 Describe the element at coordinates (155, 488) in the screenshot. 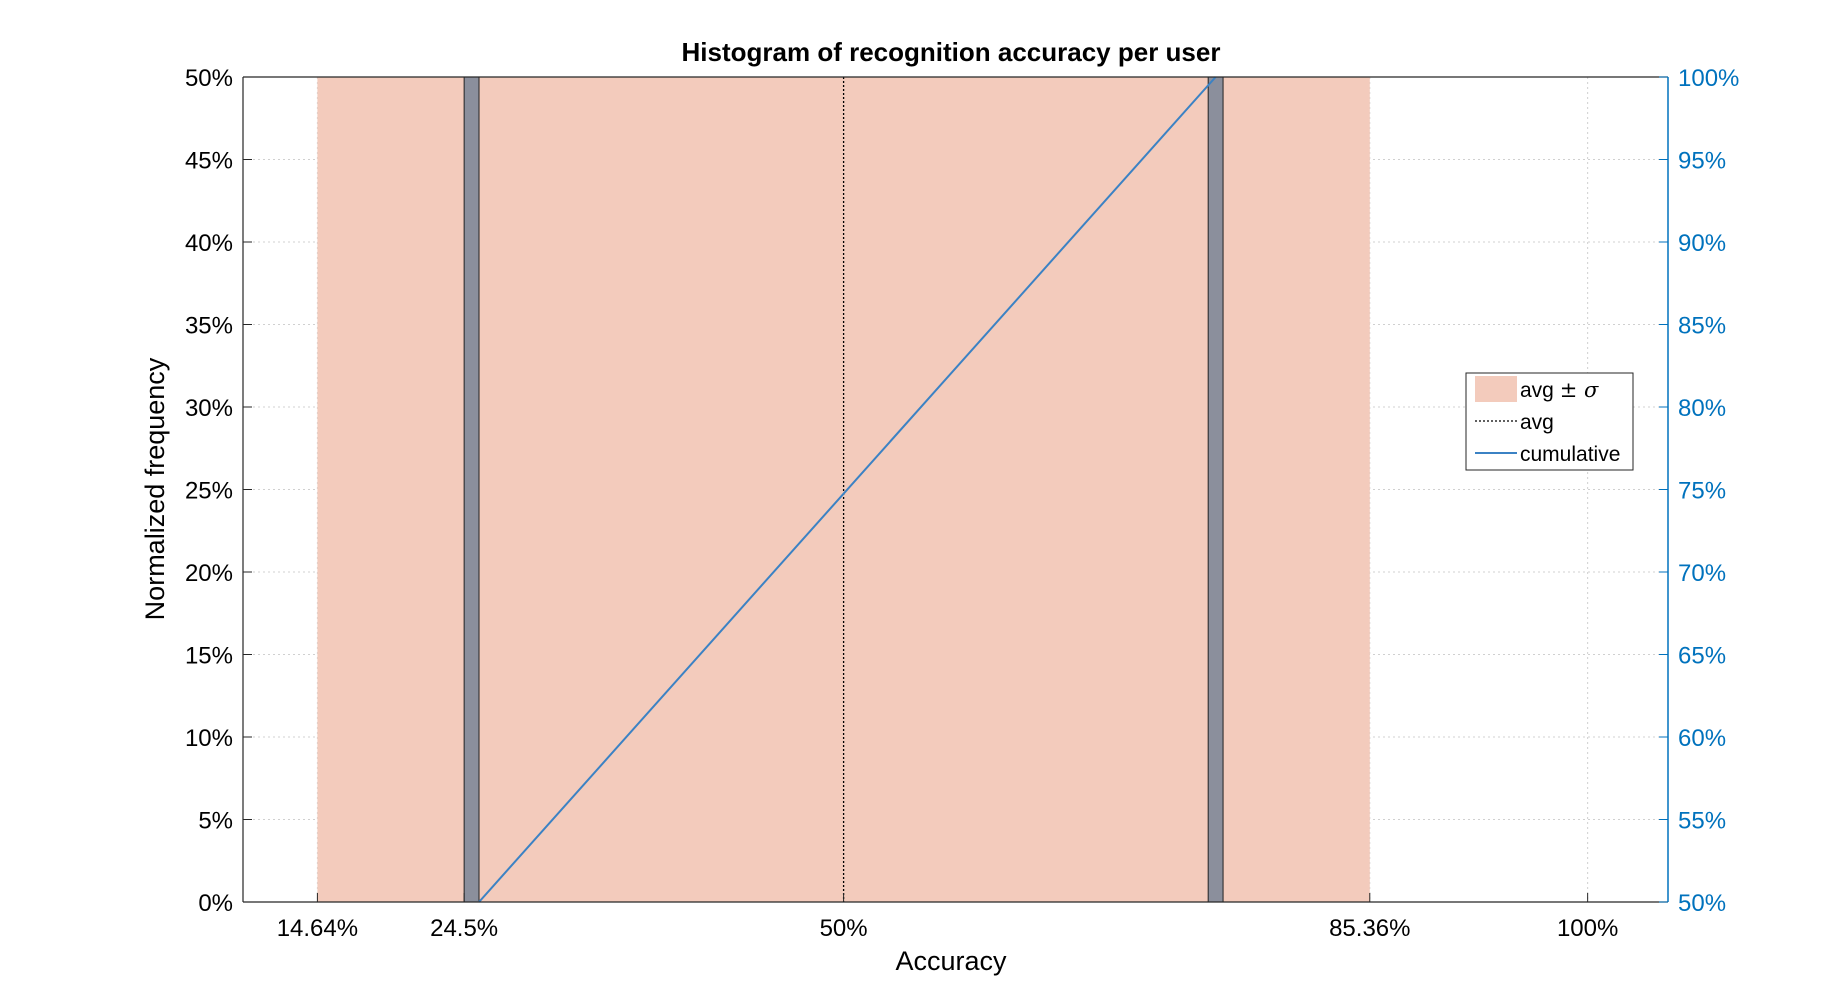

I see `y-axis-title: Normalized frequency` at that location.